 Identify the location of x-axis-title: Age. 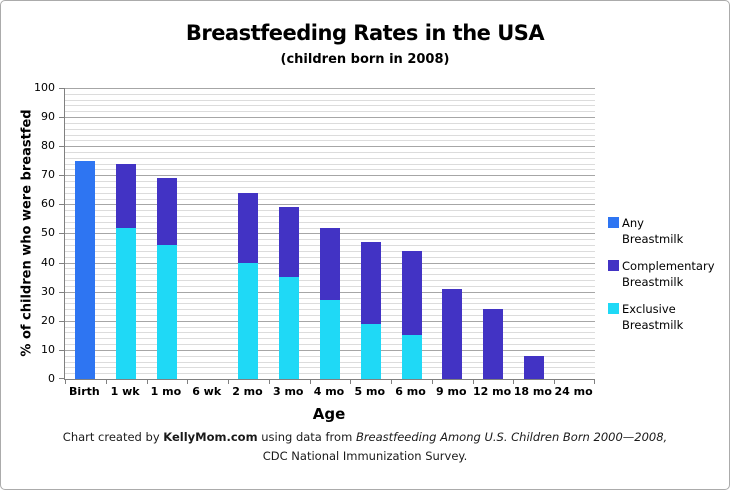
(329, 414).